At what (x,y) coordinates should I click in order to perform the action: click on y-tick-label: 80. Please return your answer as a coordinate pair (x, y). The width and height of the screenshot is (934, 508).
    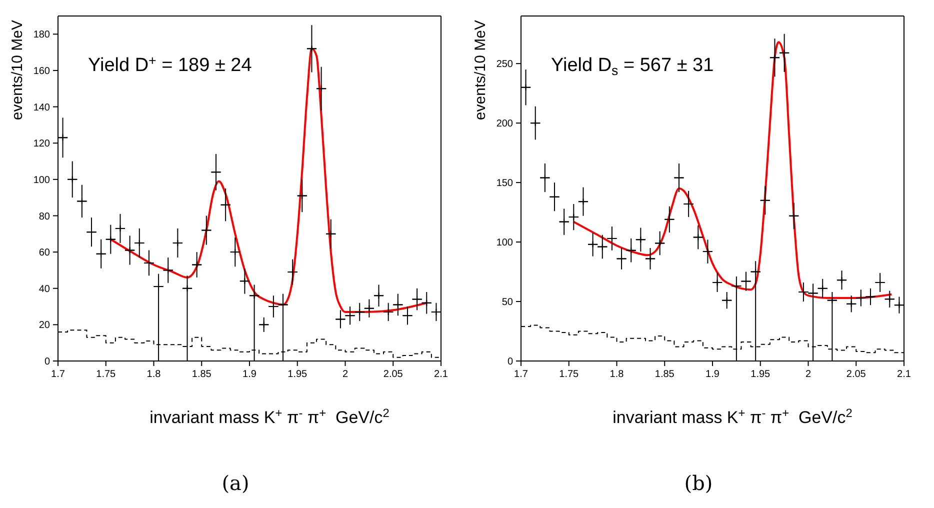
    Looking at the image, I should click on (44, 216).